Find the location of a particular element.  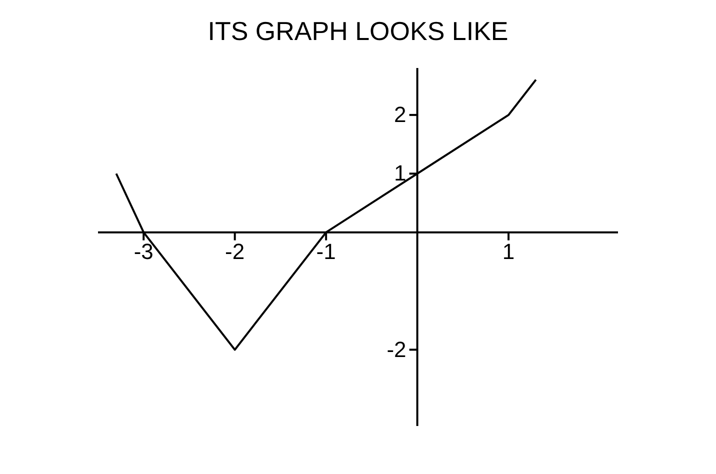

x-tick-label: -3 is located at coordinates (144, 251).